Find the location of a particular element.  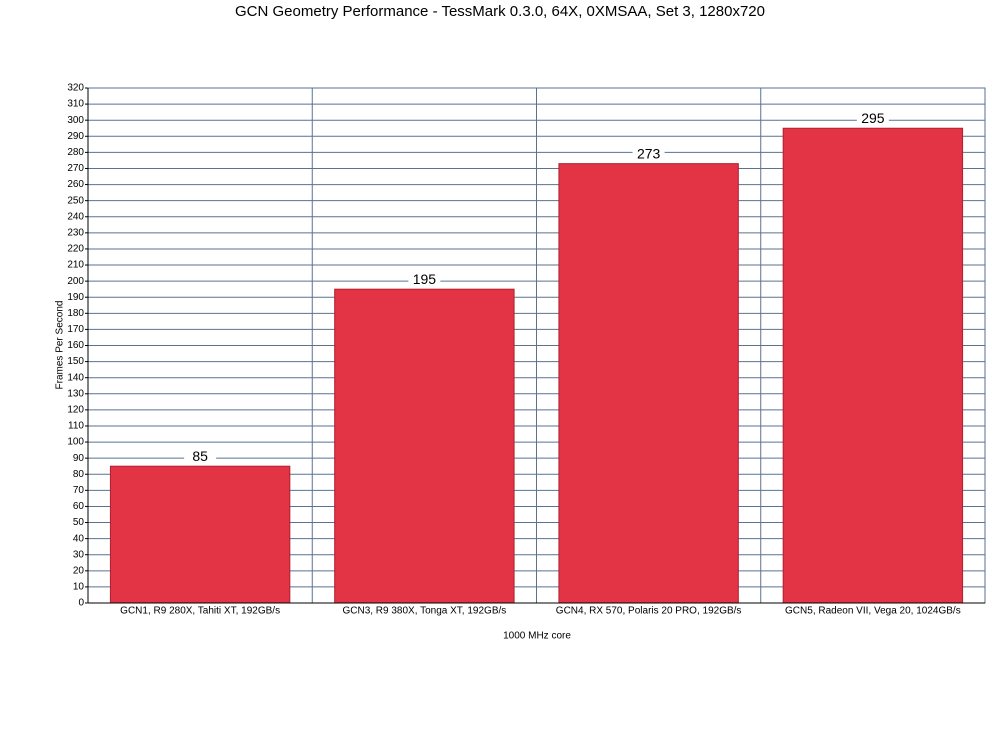

value-label: 85 is located at coordinates (200, 456).